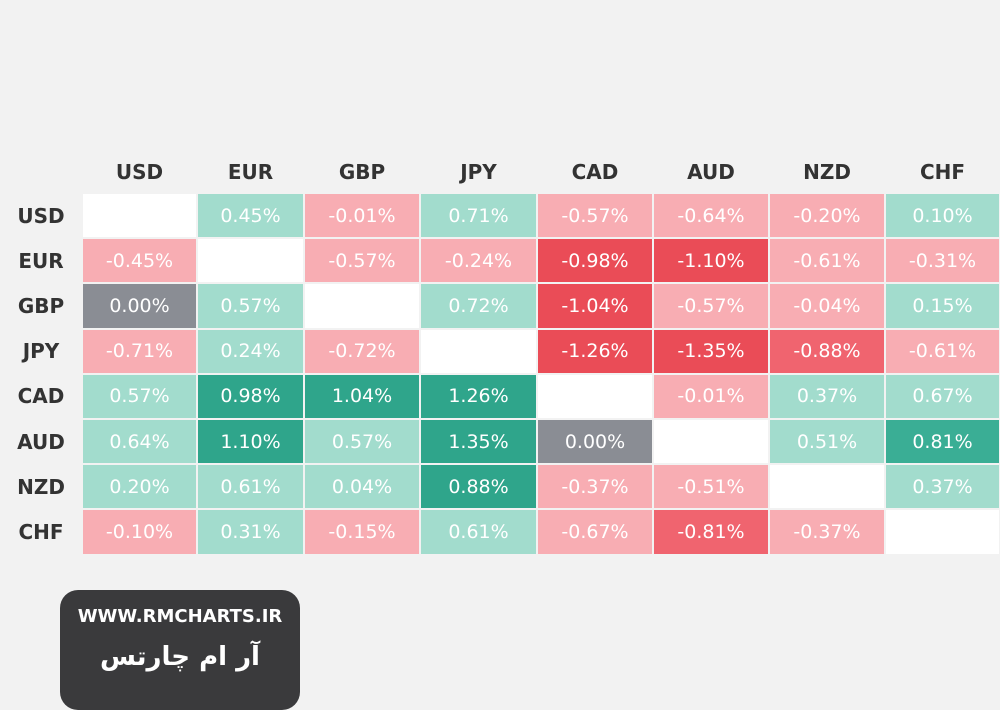 The image size is (1000, 710). What do you see at coordinates (250, 442) in the screenshot?
I see `heat-cell: 1.10%` at bounding box center [250, 442].